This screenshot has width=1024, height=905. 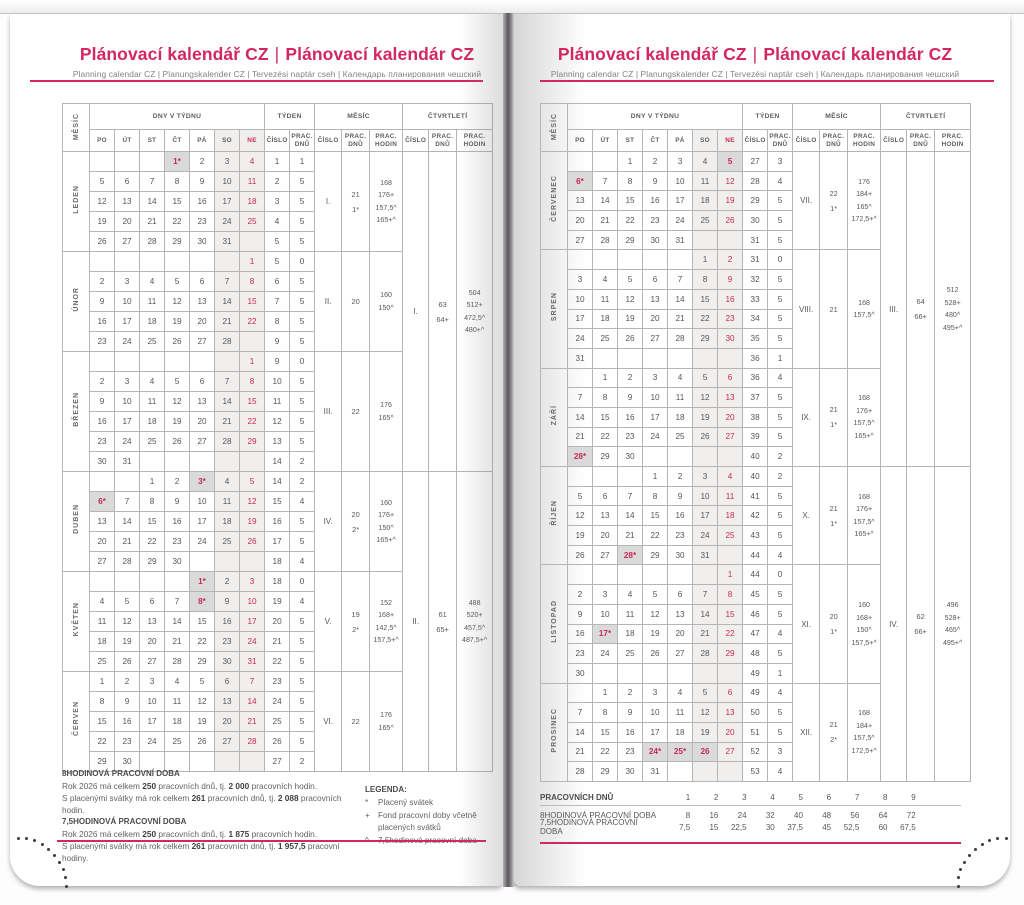 What do you see at coordinates (705, 161) in the screenshot?
I see `day-cell: 4` at bounding box center [705, 161].